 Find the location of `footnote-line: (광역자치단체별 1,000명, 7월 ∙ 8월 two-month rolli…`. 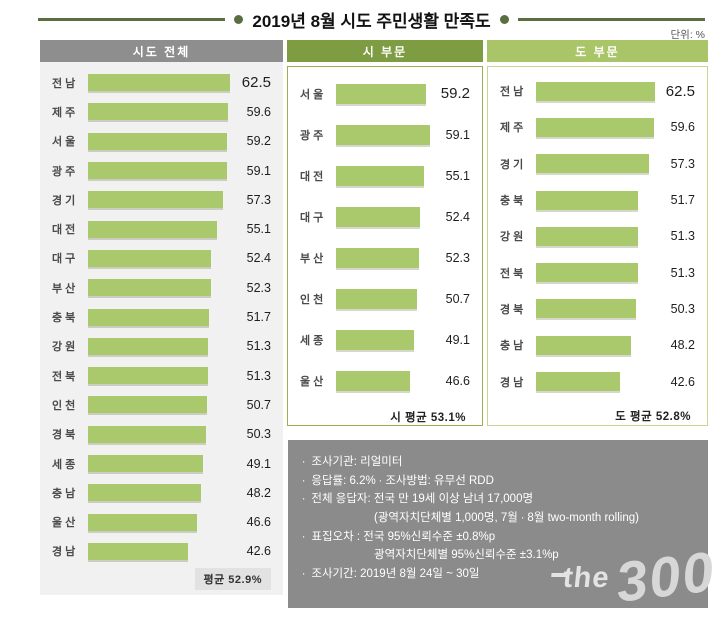

footnote-line: (광역자치단체별 1,000명, 7월 ∙ 8월 two-month rolli… is located at coordinates (506, 517).